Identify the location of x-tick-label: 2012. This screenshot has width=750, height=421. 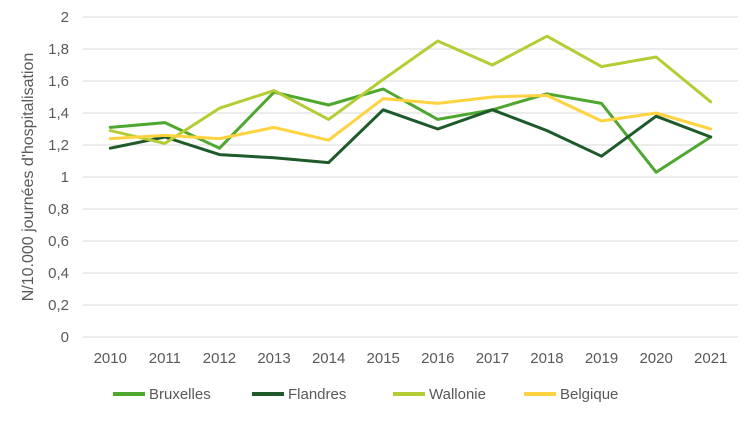
(219, 358).